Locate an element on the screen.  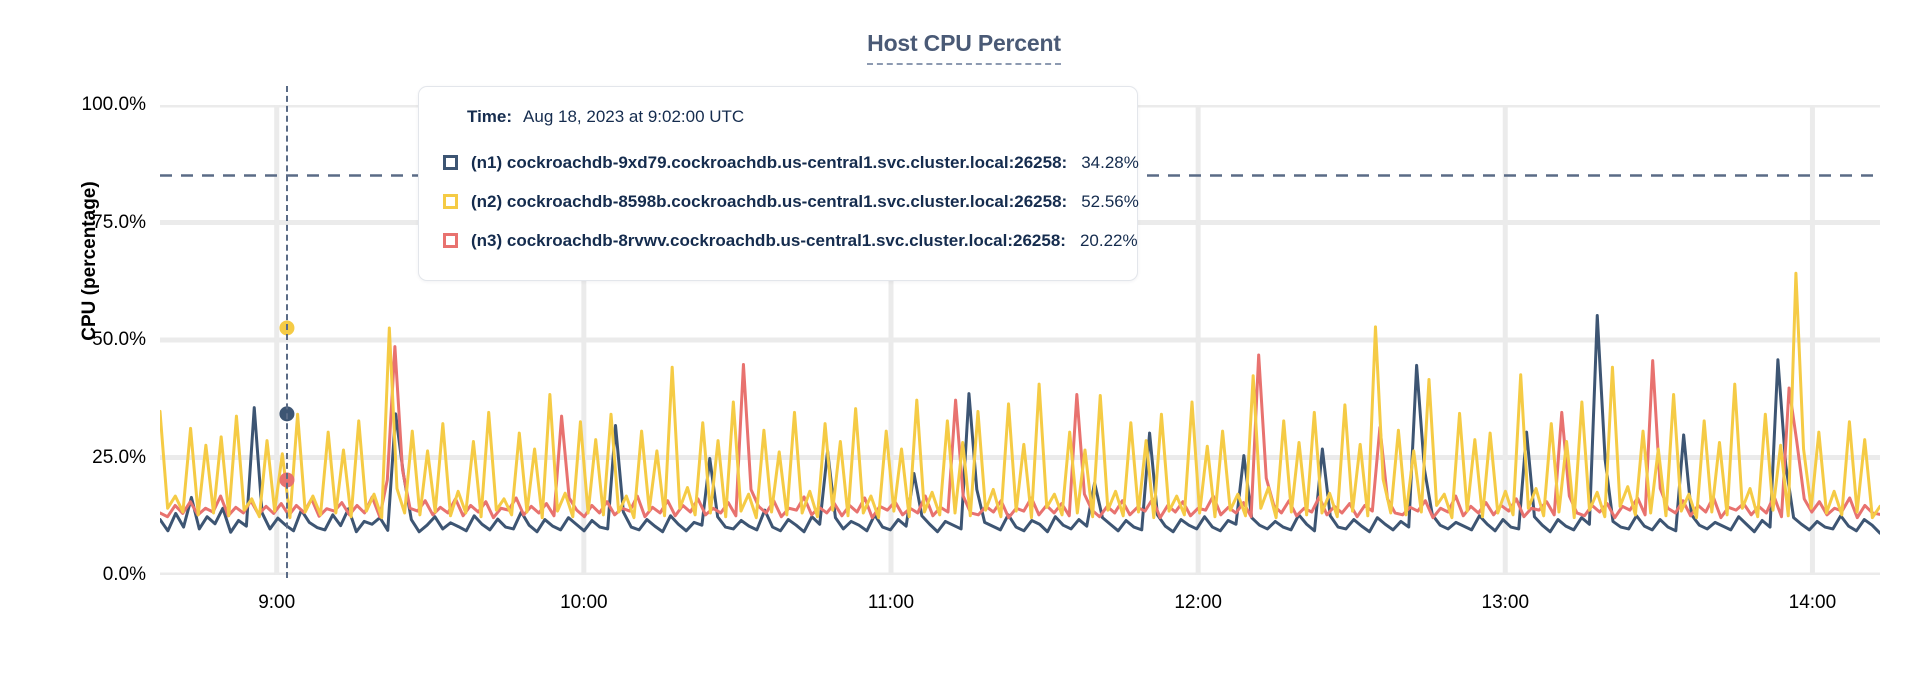
x-tick-label: 13:00 is located at coordinates (1505, 602).